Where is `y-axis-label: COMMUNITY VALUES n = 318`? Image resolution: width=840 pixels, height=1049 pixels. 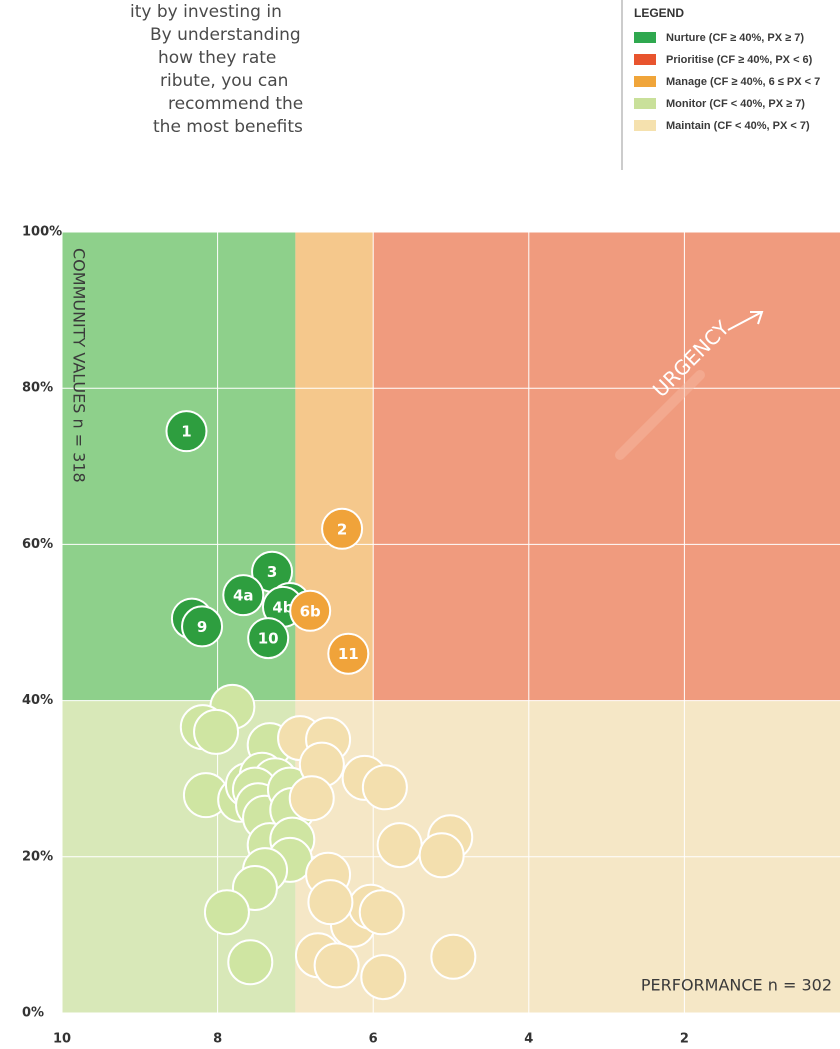 y-axis-label: COMMUNITY VALUES n = 318 is located at coordinates (79, 365).